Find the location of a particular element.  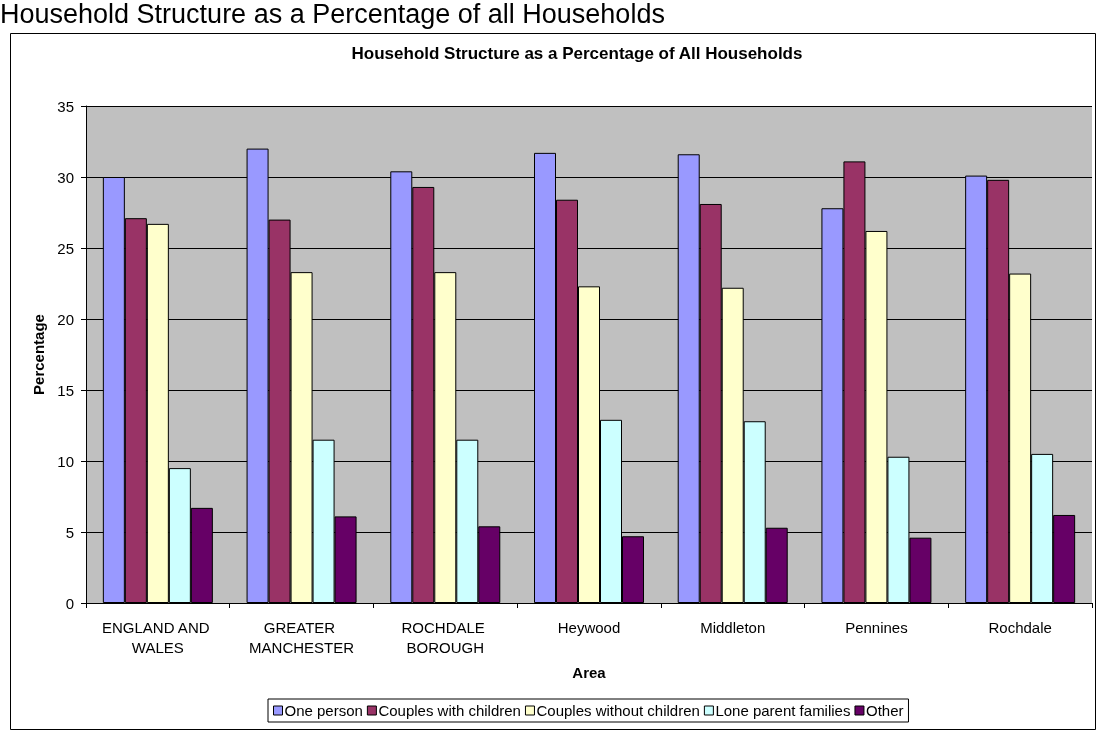

chart-title: Household Structure as a Percentage of All Households is located at coordinates (577, 53).